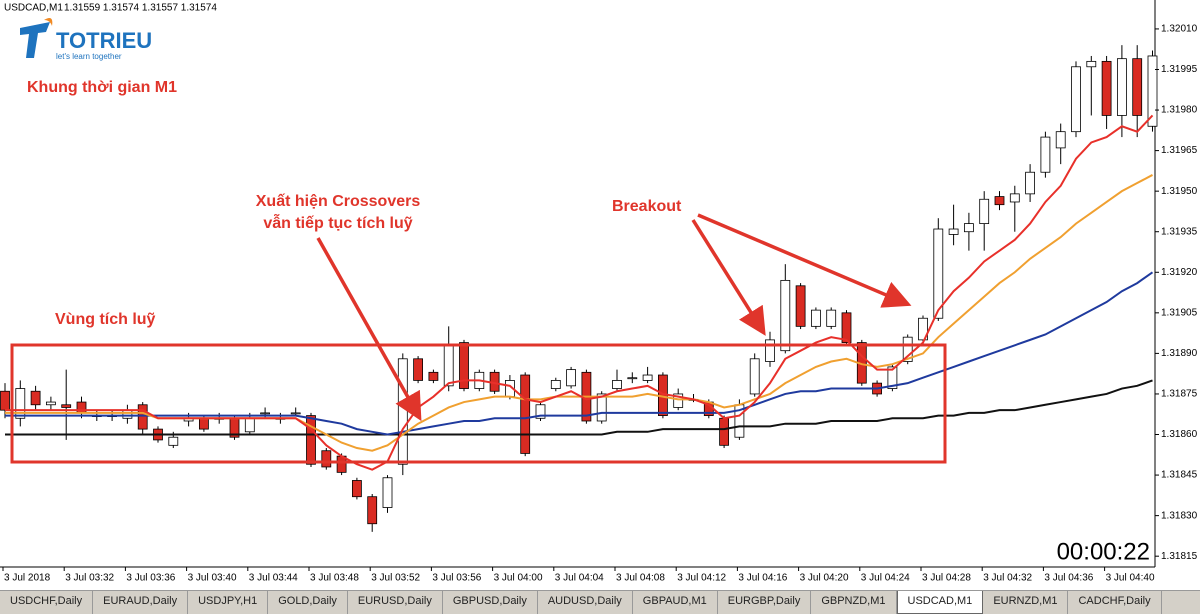 The width and height of the screenshot is (1200, 614). What do you see at coordinates (35, 40) in the screenshot?
I see `logo-icon` at bounding box center [35, 40].